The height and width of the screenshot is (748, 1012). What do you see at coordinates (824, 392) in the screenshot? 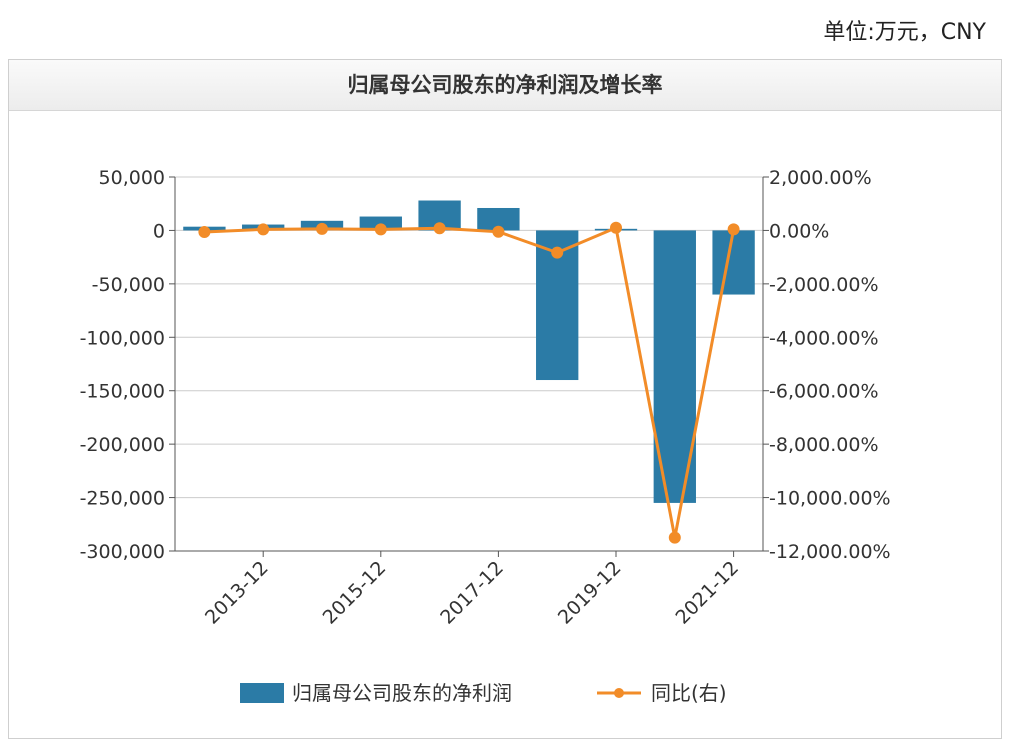
I see `right-axis-tick-label: -6,000.00%` at bounding box center [824, 392].